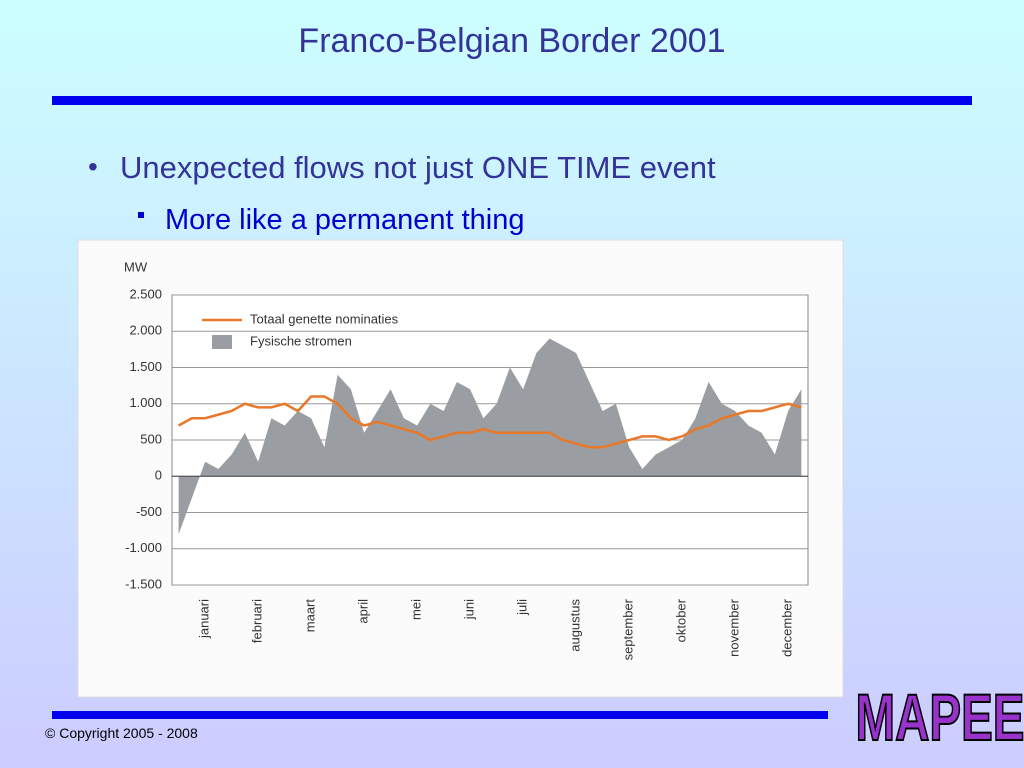  Describe the element at coordinates (522, 607) in the screenshot. I see `x-tick-label: juli` at that location.